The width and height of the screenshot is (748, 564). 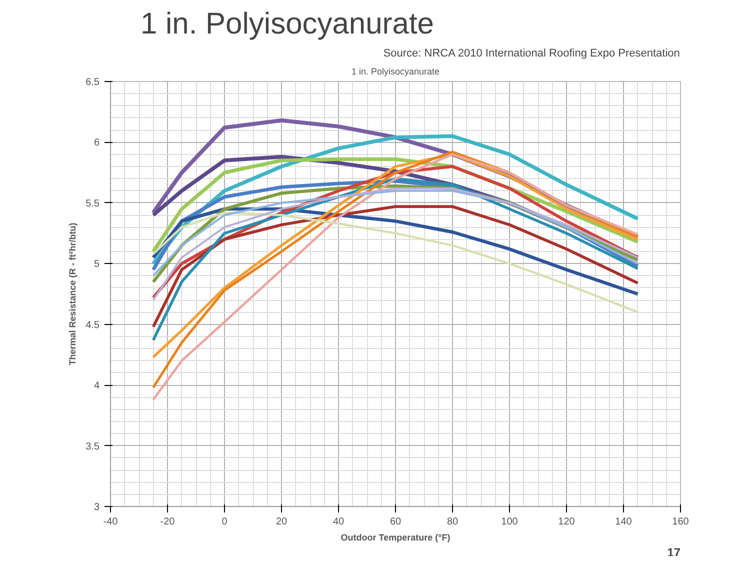 I want to click on y-tick-label: 4, so click(x=97, y=386).